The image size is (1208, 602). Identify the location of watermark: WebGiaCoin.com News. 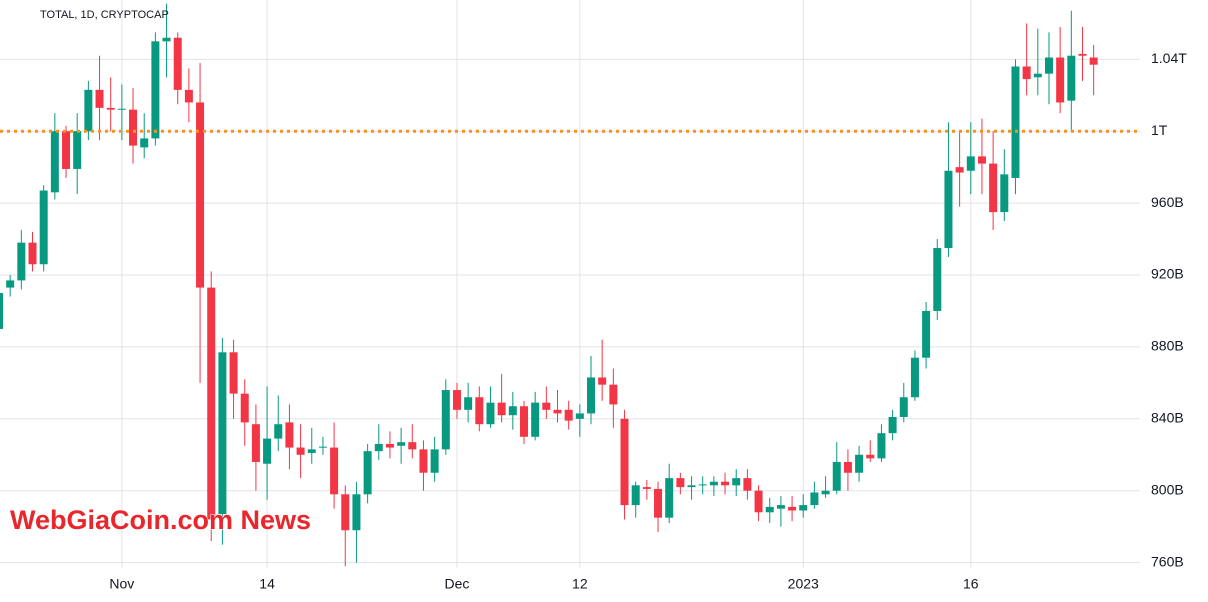
(160, 520).